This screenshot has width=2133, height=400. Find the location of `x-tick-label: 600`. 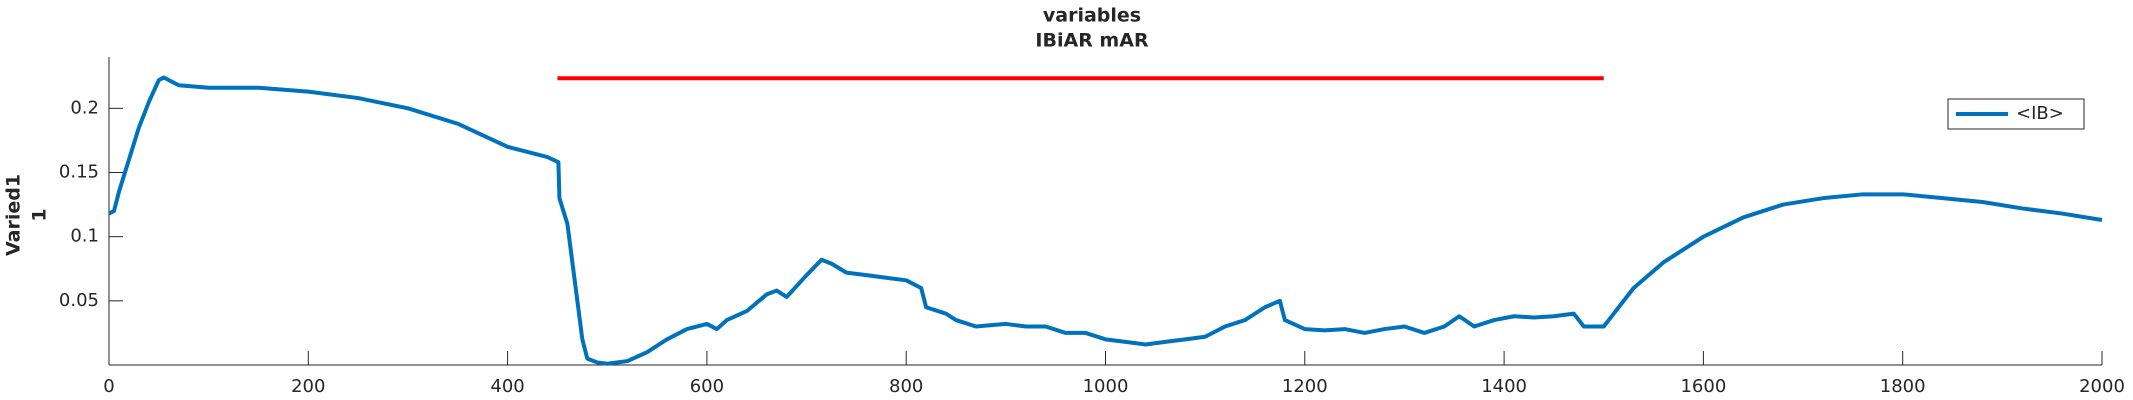

x-tick-label: 600 is located at coordinates (707, 386).